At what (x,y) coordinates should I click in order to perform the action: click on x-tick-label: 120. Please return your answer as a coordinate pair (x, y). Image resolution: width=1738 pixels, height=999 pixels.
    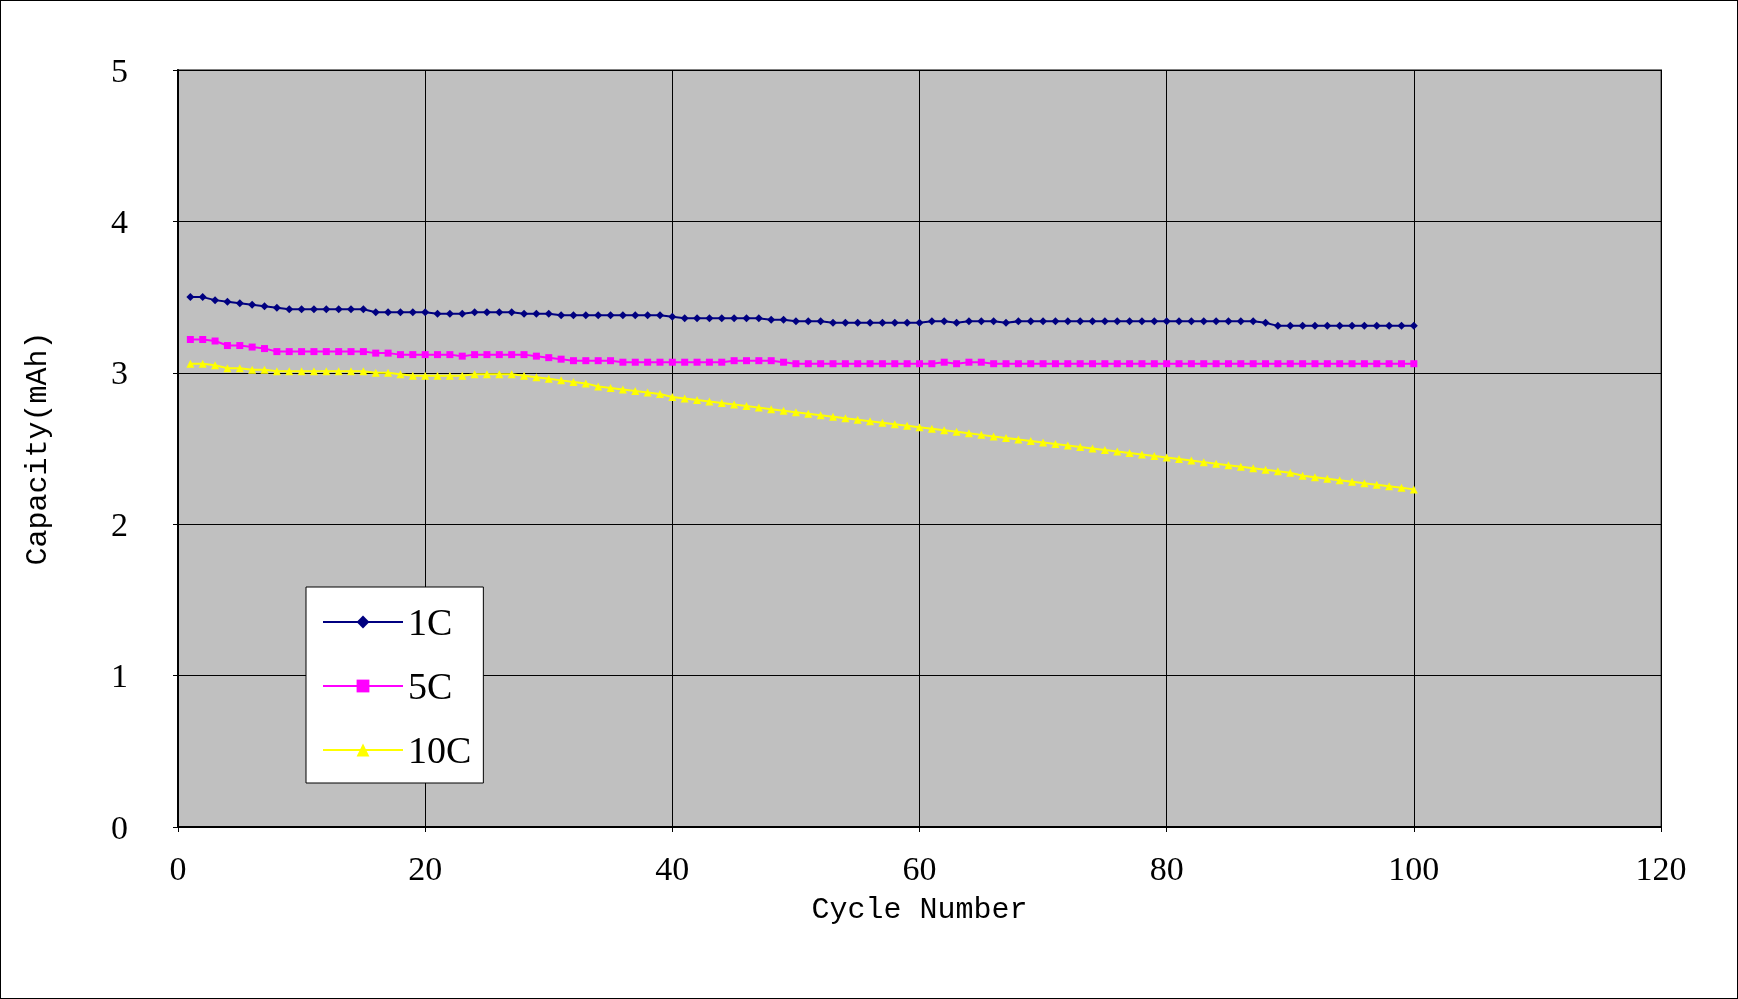
    Looking at the image, I should click on (1661, 868).